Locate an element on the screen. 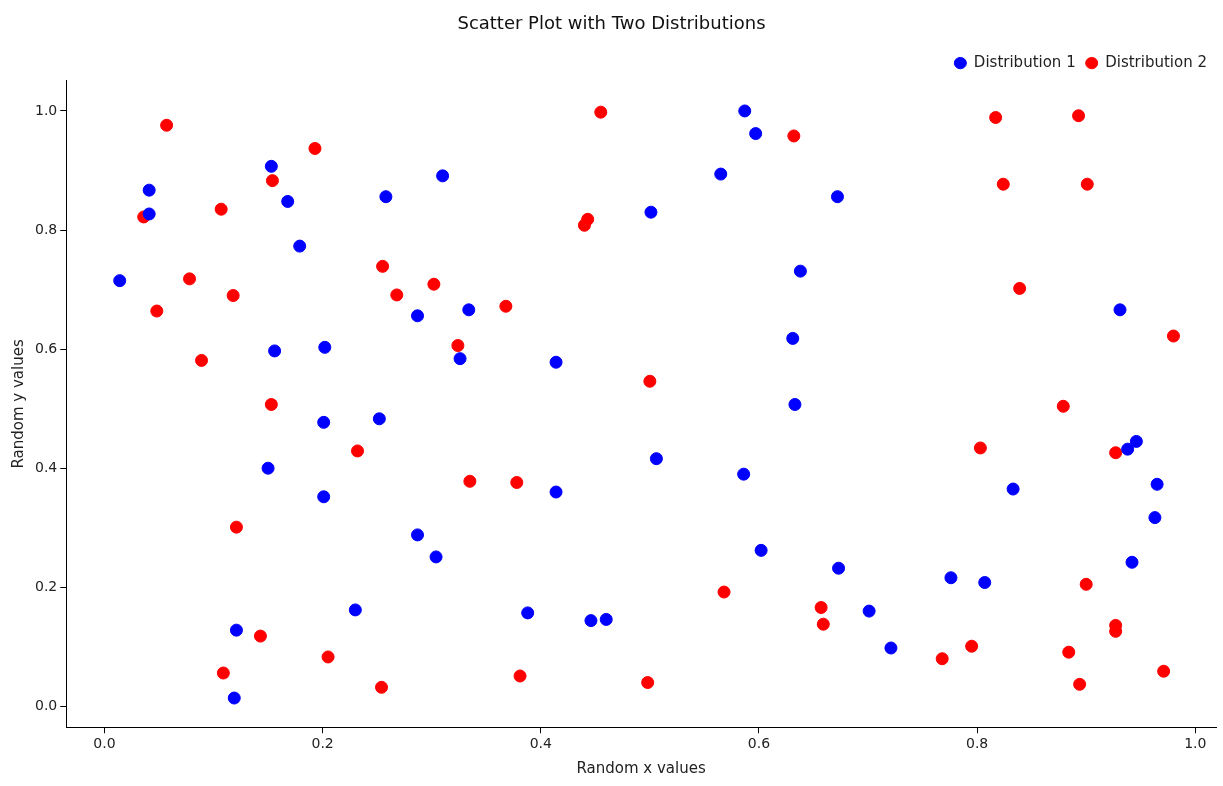 This screenshot has height=786, width=1223. x-axis-title: Random x values is located at coordinates (641, 767).